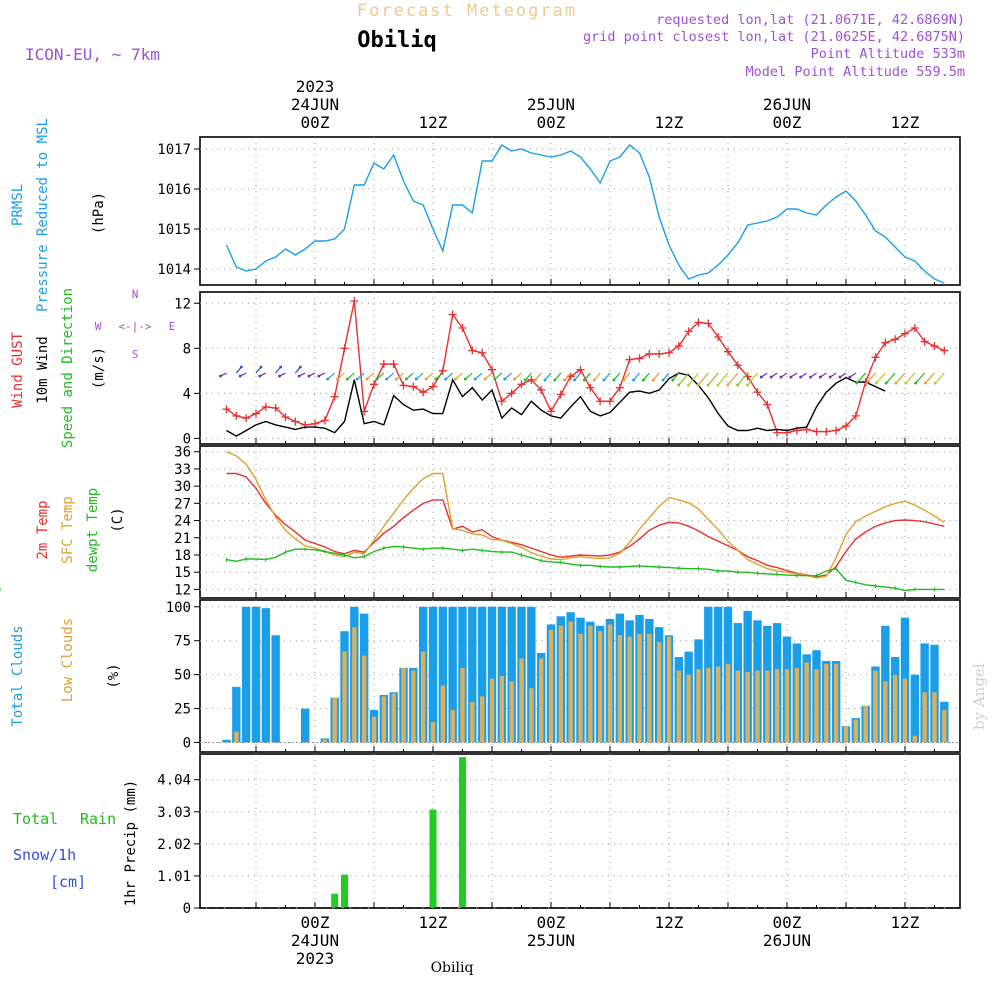  Describe the element at coordinates (18, 370) in the screenshot. I see `wind-axis-label: Wind GUST` at that location.